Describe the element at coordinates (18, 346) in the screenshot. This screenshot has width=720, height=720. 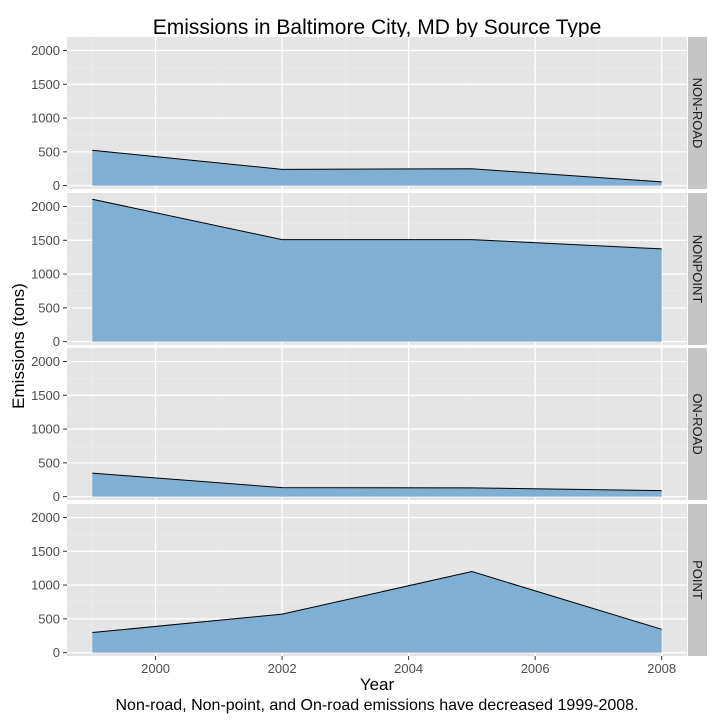
I see `y-axis-title: Emissions (tons)` at that location.